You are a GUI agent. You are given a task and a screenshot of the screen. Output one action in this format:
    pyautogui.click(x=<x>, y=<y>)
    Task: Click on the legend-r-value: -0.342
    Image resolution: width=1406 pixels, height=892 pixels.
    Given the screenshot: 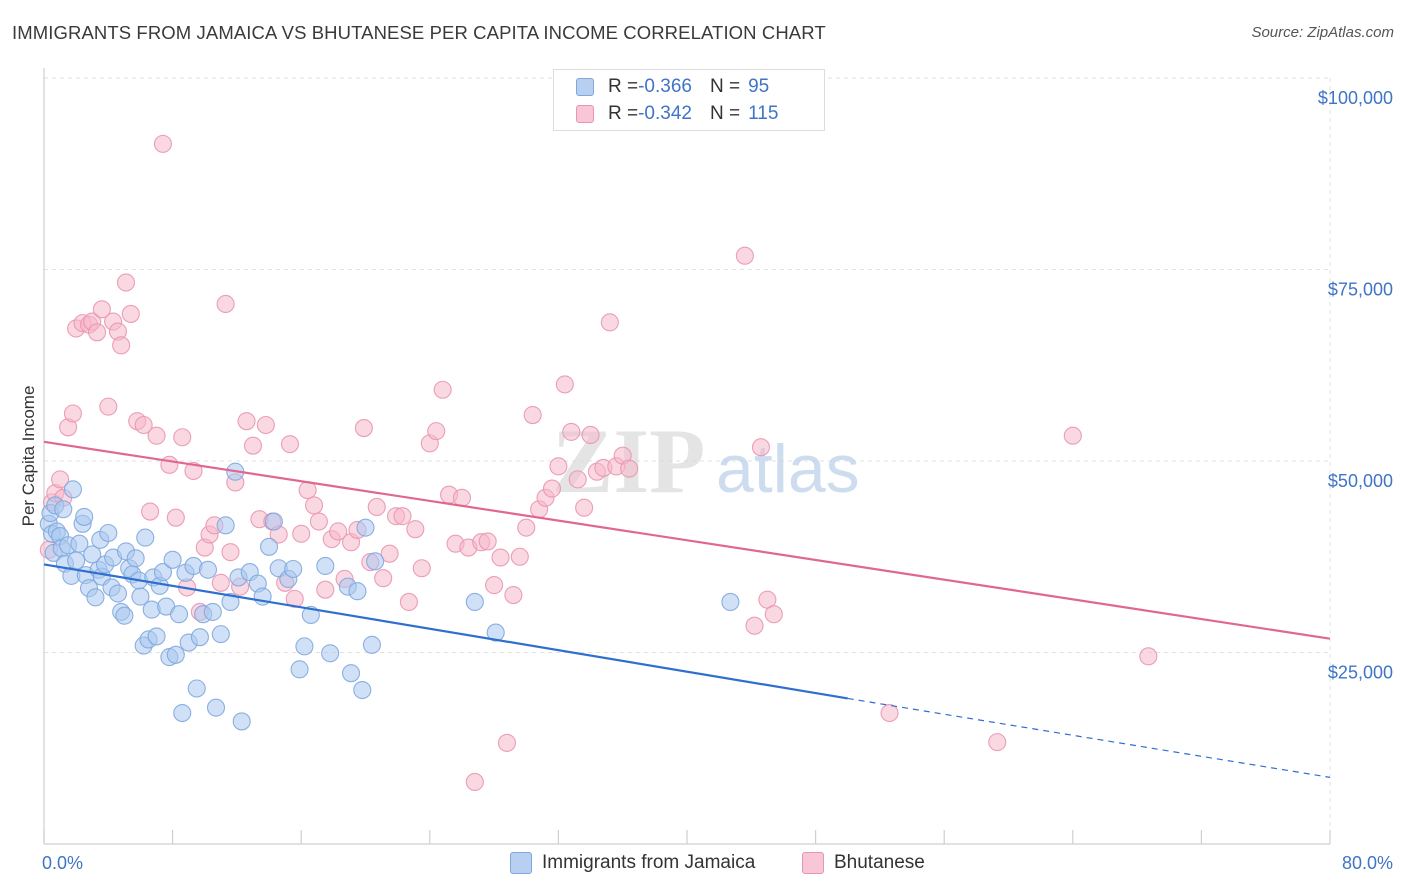 What is the action you would take?
    pyautogui.click(x=665, y=113)
    